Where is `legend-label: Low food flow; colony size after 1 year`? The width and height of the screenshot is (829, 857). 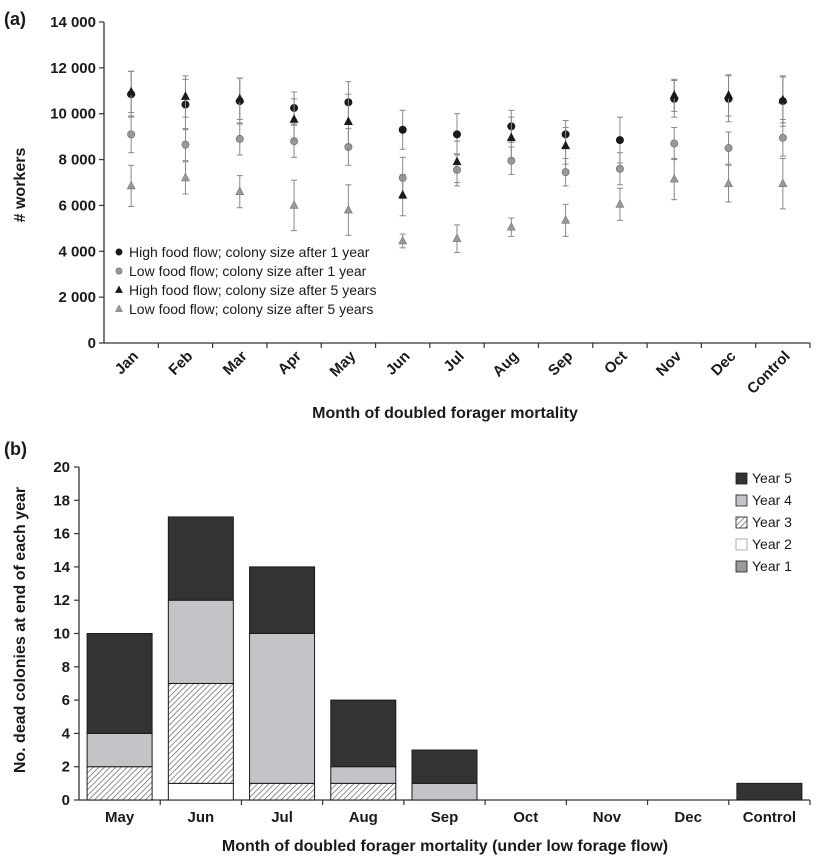 legend-label: Low food flow; colony size after 1 year is located at coordinates (248, 271).